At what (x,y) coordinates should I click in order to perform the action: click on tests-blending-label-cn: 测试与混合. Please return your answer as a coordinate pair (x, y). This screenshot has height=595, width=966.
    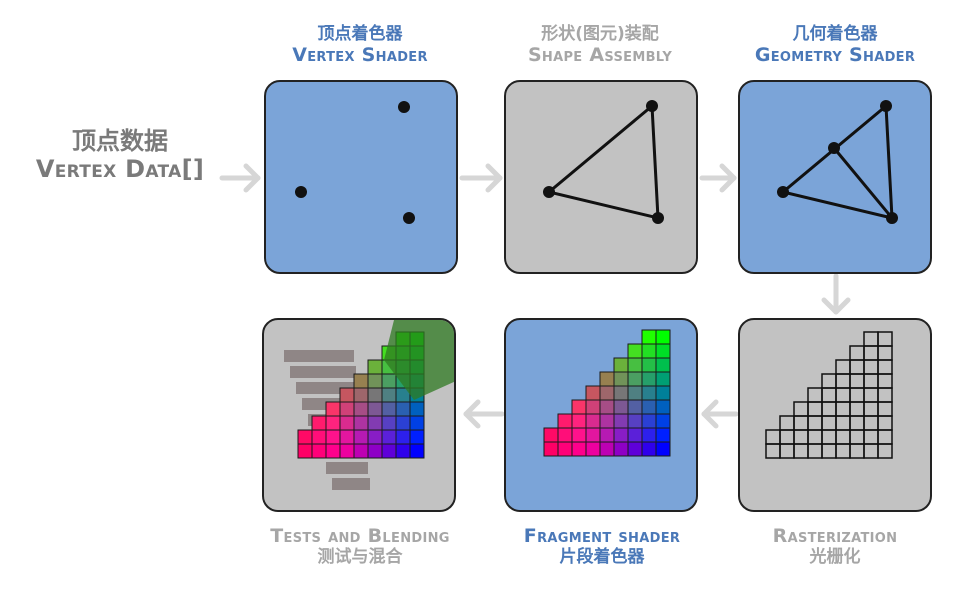
    Looking at the image, I should click on (360, 556).